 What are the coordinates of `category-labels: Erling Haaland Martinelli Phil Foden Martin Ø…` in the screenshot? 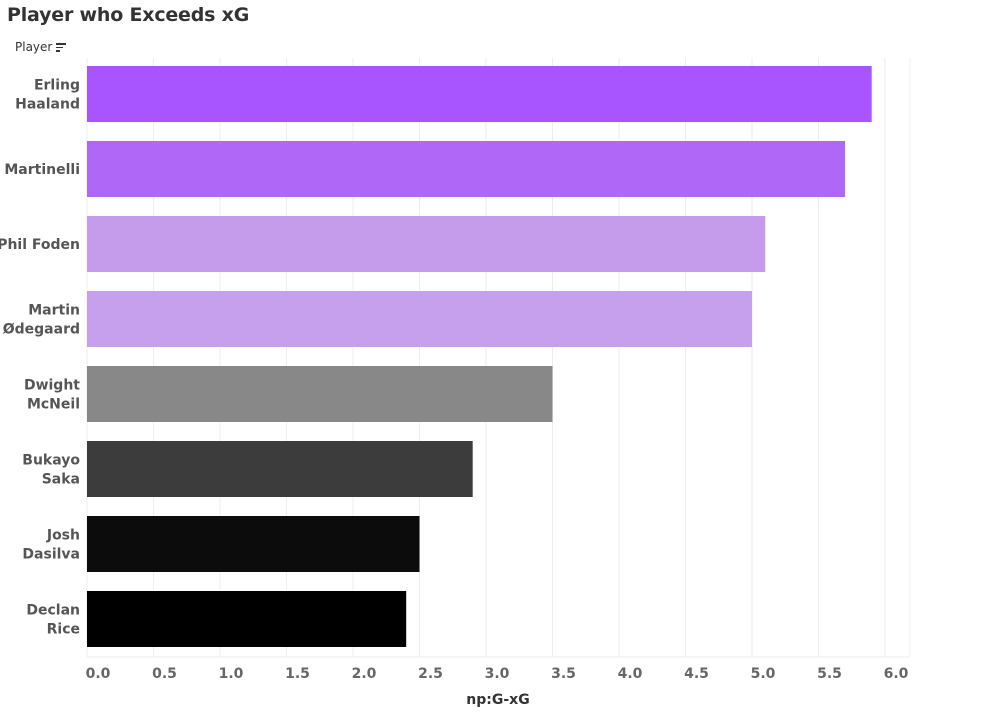 It's located at (40, 358).